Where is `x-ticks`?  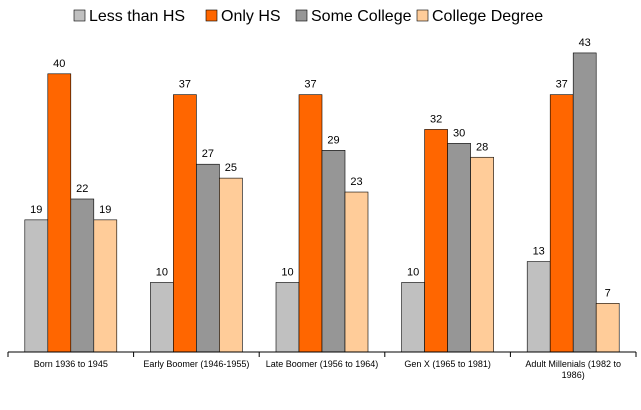 x-ticks is located at coordinates (322, 354).